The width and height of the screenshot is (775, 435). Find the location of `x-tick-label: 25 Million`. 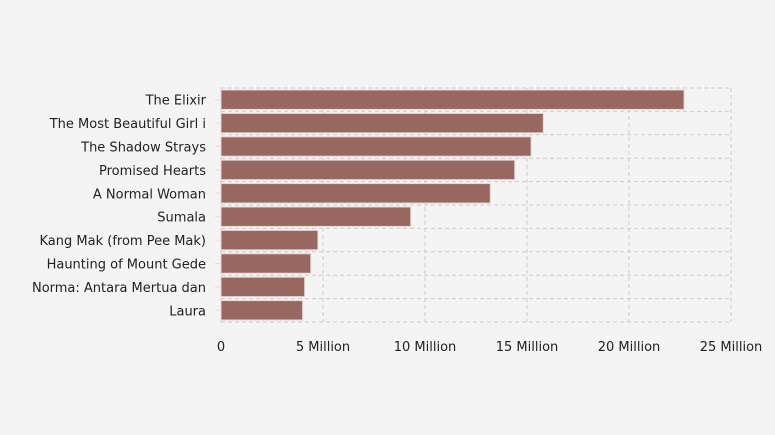

x-tick-label: 25 Million is located at coordinates (731, 347).